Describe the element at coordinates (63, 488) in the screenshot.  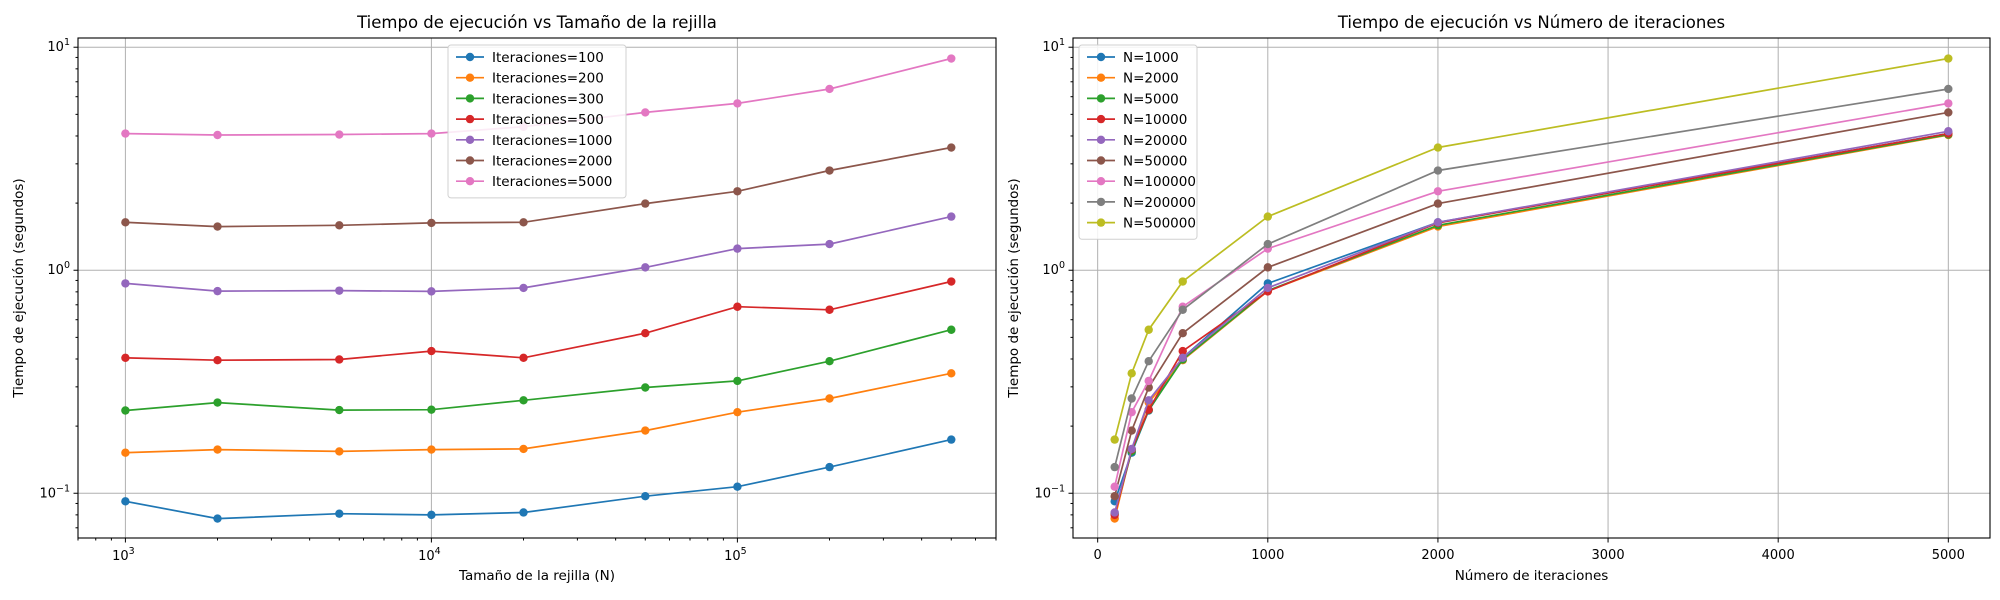
I see `y-tick-label-exp: −1` at that location.